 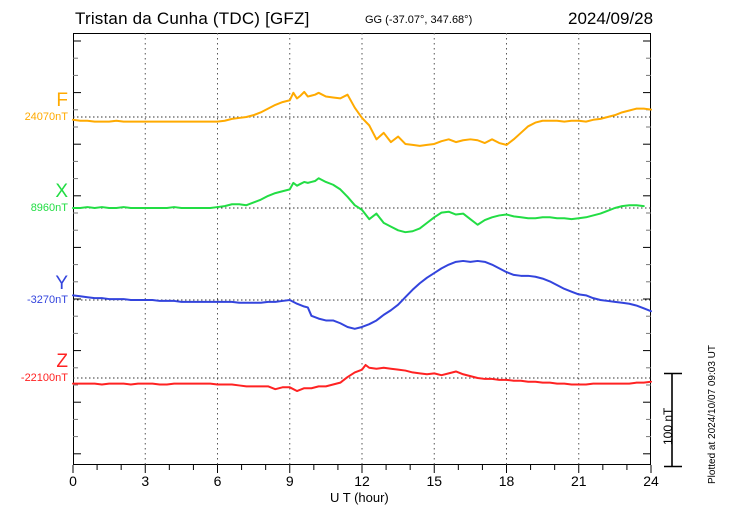 I want to click on x-tick-label-21: 21, so click(x=578, y=481).